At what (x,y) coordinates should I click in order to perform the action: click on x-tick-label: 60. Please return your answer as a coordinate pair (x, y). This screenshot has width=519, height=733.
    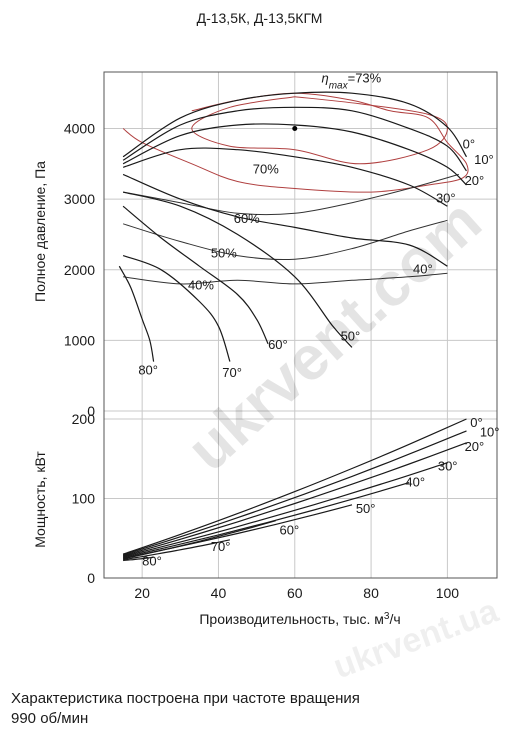
    Looking at the image, I should click on (295, 593).